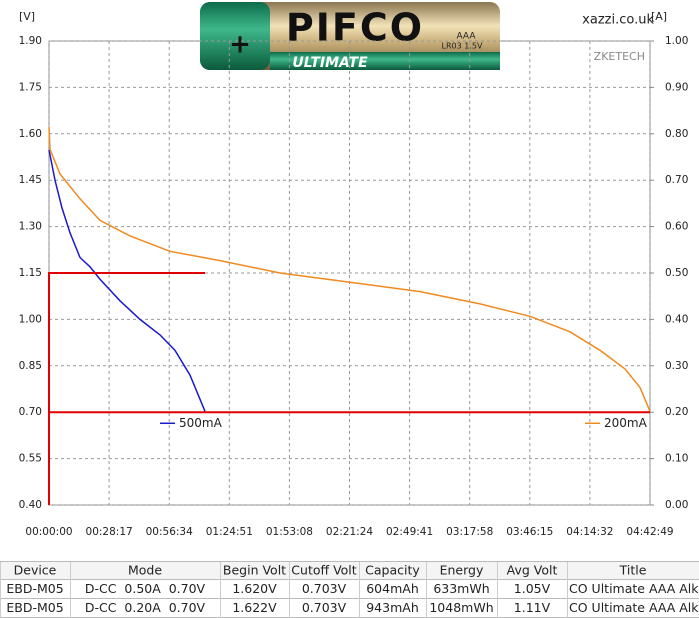 Image resolution: width=699 pixels, height=618 pixels. I want to click on battery-brand: PIFCO, so click(355, 28).